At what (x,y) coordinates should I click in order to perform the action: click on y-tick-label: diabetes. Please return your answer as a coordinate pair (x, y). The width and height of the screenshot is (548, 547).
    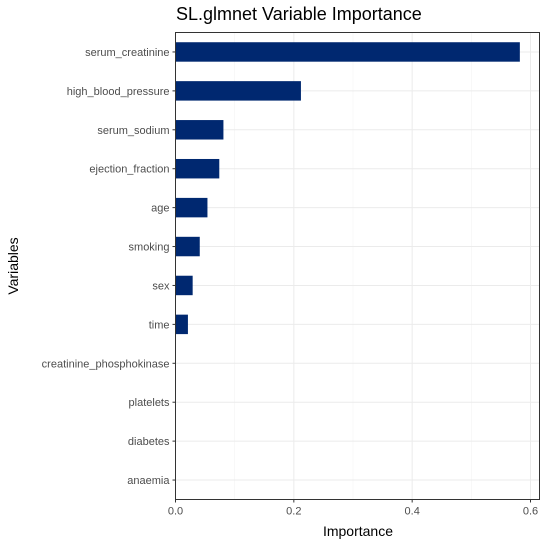
    Looking at the image, I should click on (149, 442).